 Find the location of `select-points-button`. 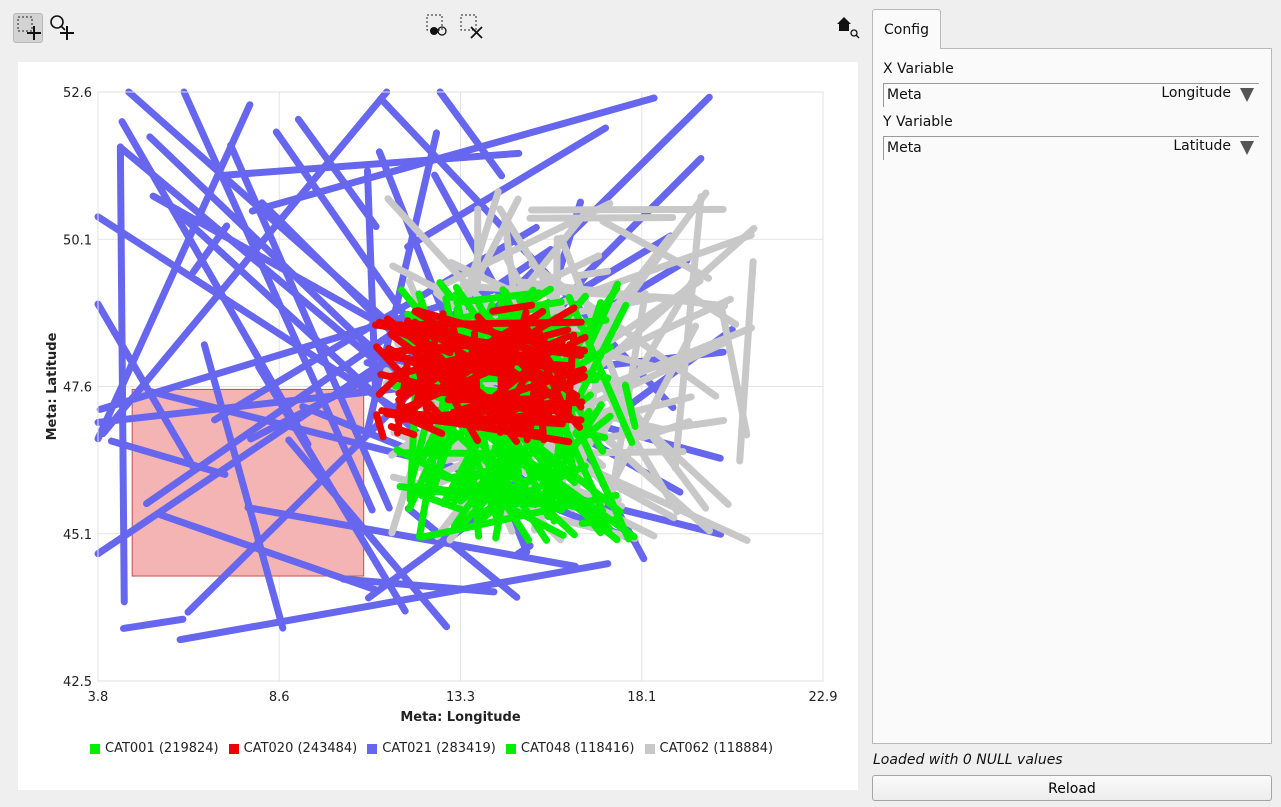

select-points-button is located at coordinates (439, 28).